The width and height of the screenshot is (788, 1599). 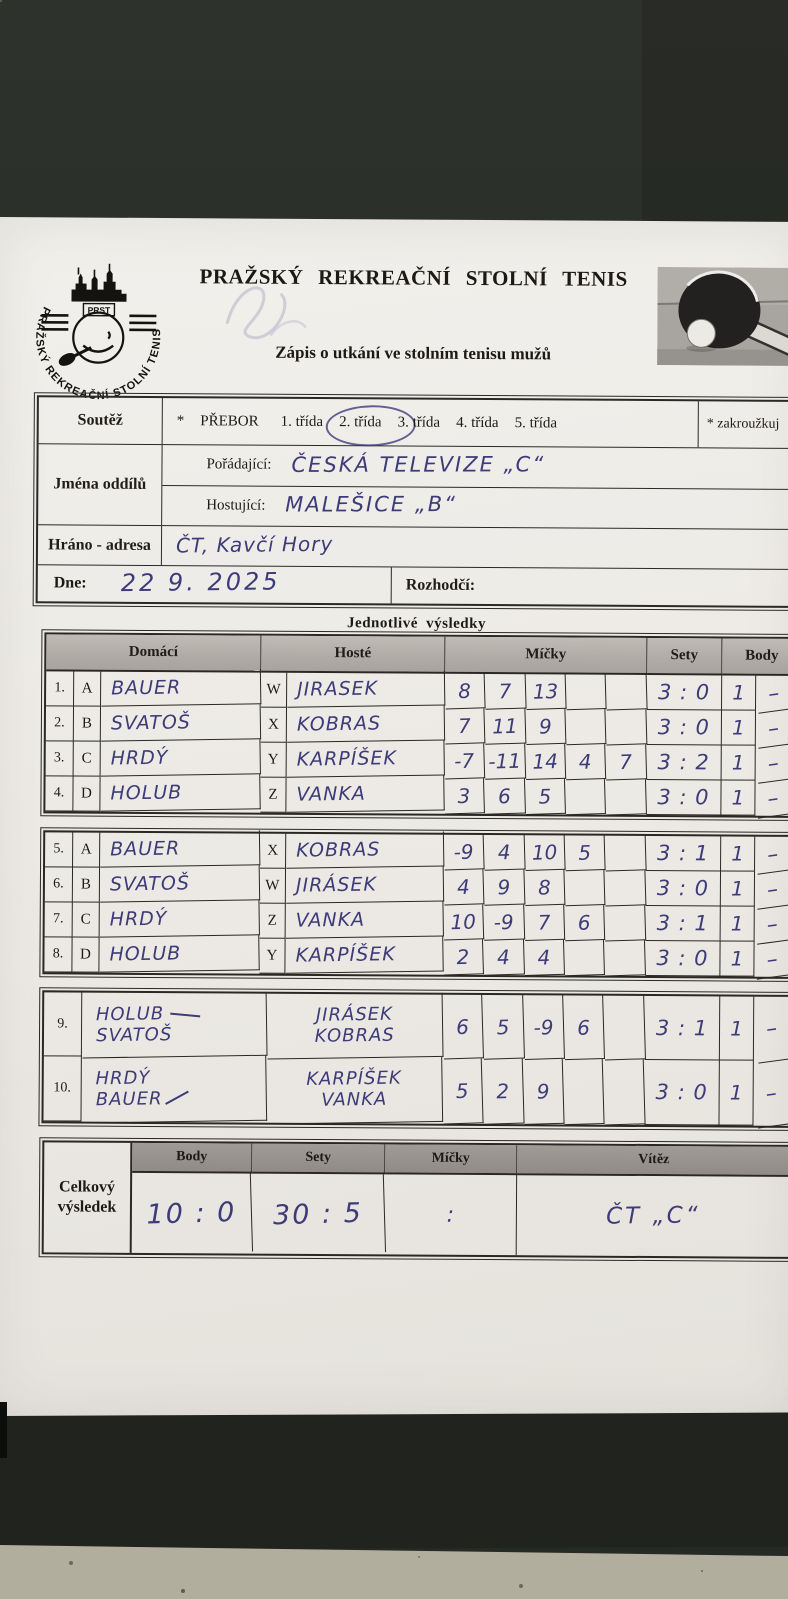 I want to click on floor-strip, so click(x=394, y=1572).